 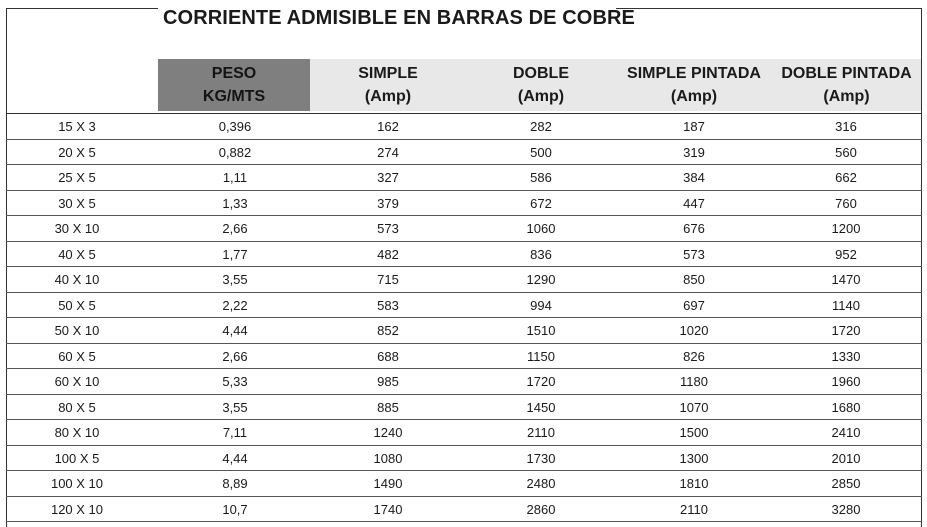 What do you see at coordinates (235, 483) in the screenshot?
I see `cell-peso: 8,89` at bounding box center [235, 483].